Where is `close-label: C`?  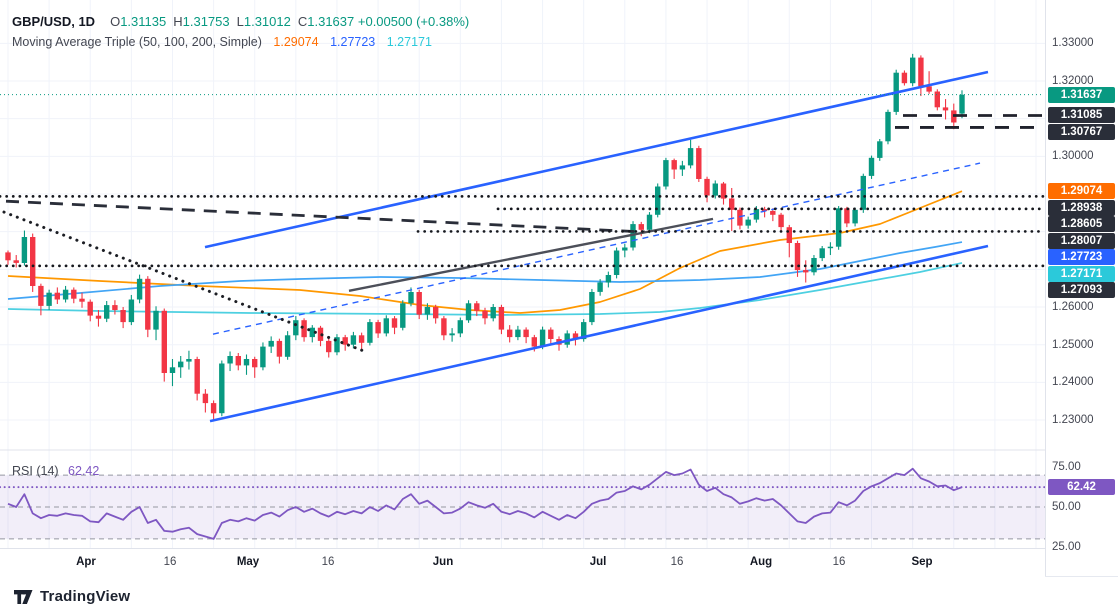 close-label: C is located at coordinates (302, 21).